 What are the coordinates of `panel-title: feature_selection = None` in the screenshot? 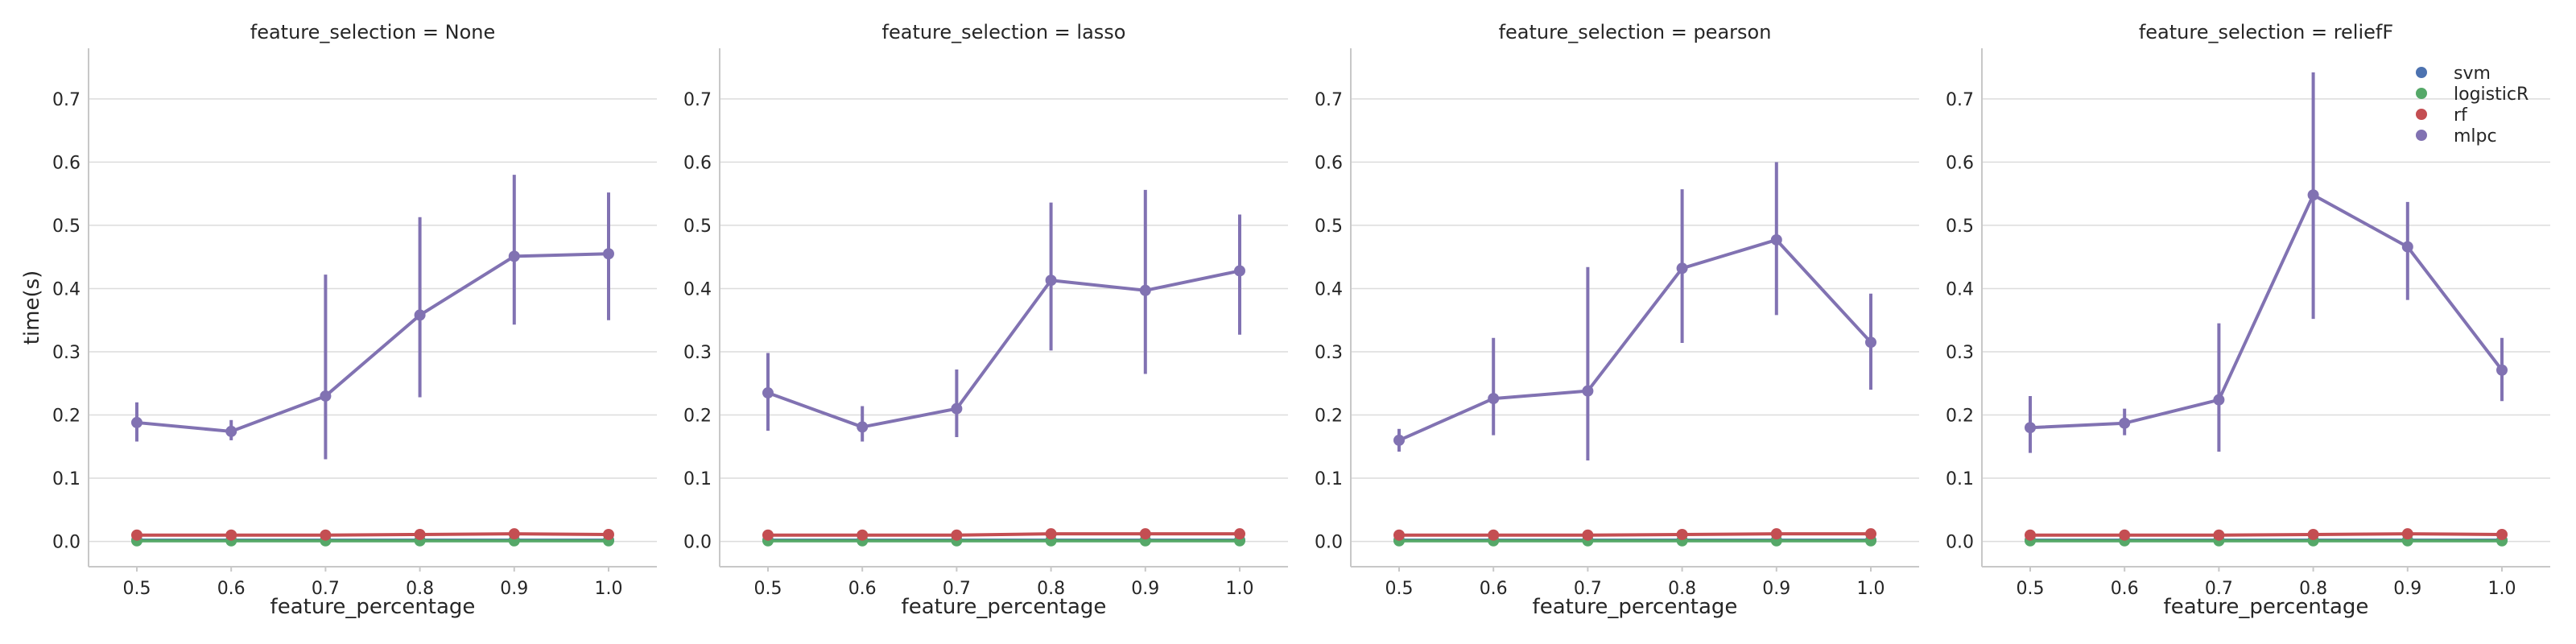 It's located at (373, 32).